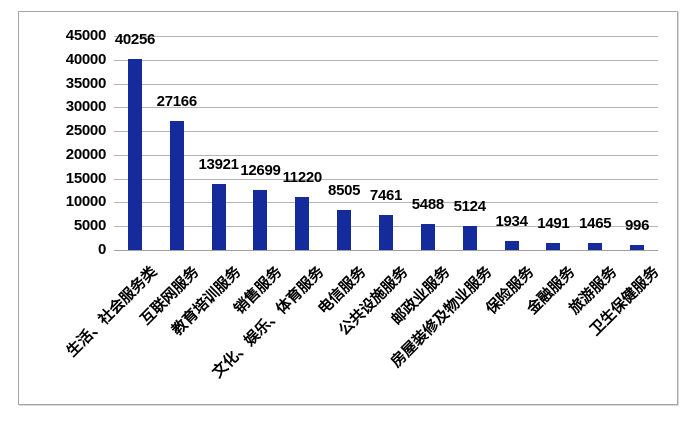 The width and height of the screenshot is (700, 423). I want to click on bar-value-label: 40256, so click(135, 39).